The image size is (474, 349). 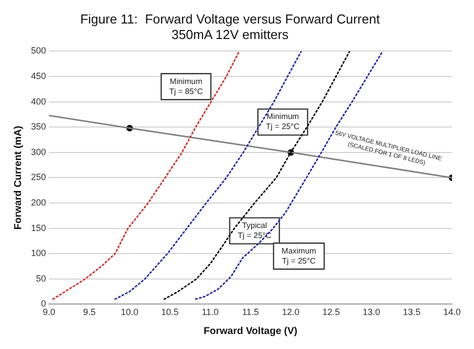 I want to click on y-tick-label: 350, so click(x=38, y=127).